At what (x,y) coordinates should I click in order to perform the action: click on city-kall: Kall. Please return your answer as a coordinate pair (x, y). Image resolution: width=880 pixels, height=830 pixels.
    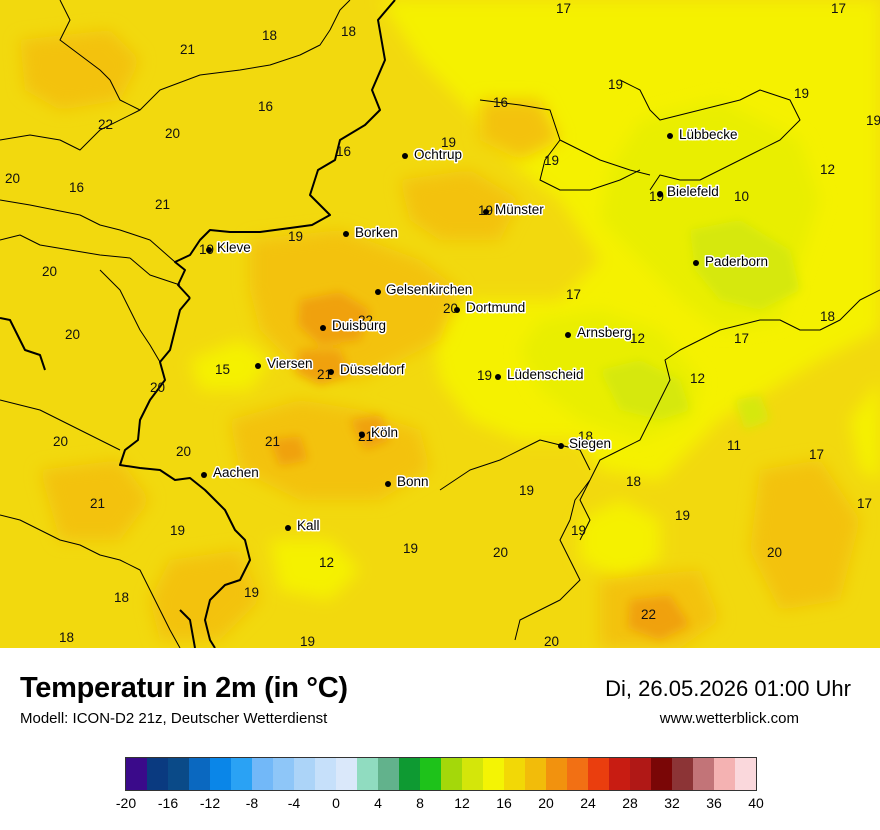
    Looking at the image, I should click on (303, 526).